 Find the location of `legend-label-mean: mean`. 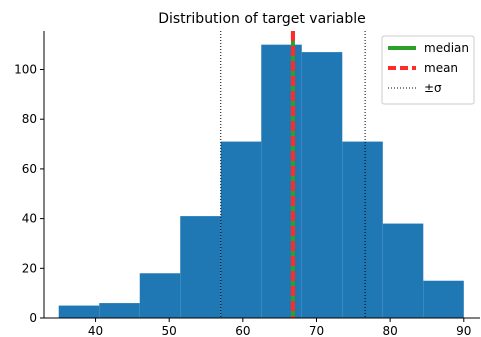

legend-label-mean: mean is located at coordinates (441, 68).